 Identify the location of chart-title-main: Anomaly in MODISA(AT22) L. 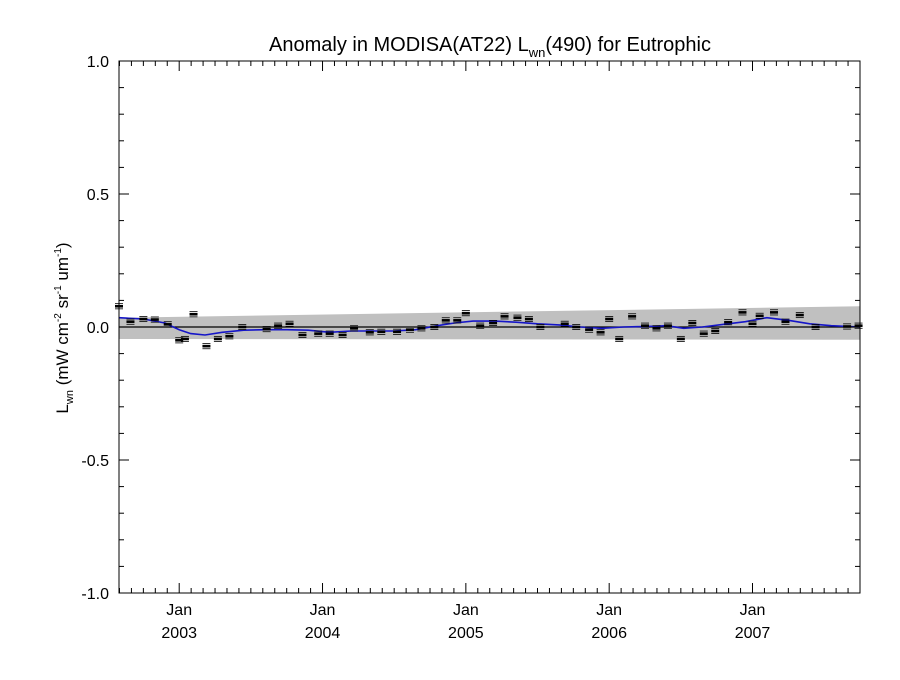
(399, 45).